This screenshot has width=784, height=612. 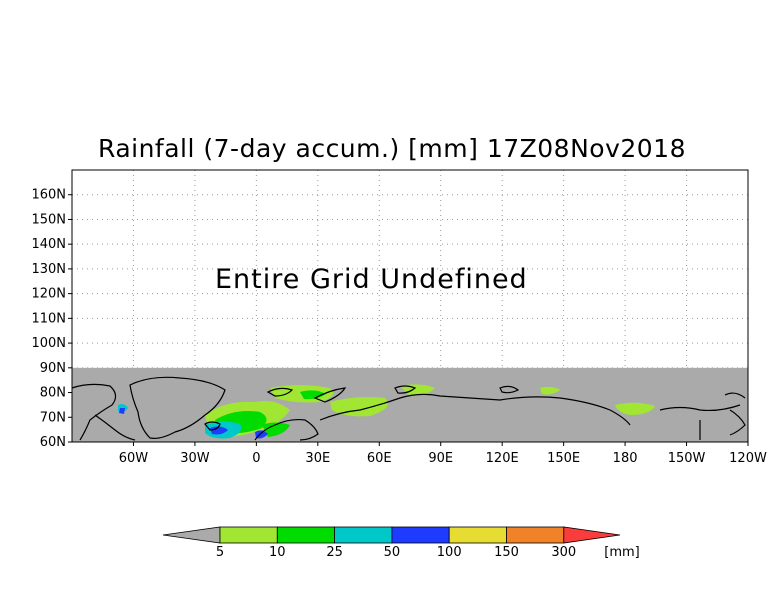 I want to click on colorbar-label: 25, so click(x=334, y=552).